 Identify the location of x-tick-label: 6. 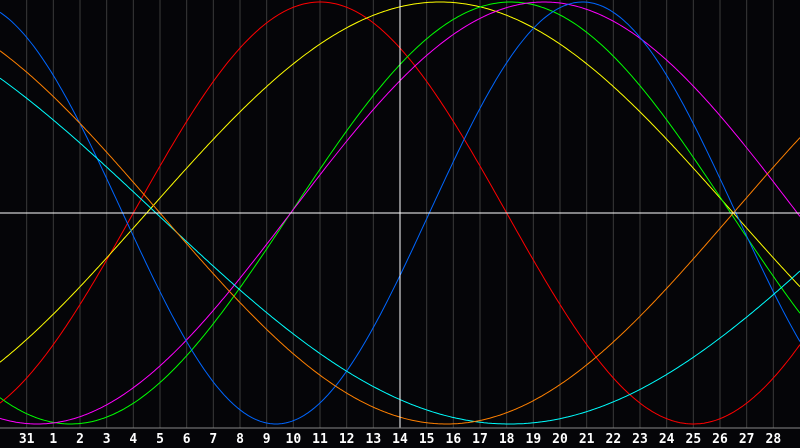
(187, 439).